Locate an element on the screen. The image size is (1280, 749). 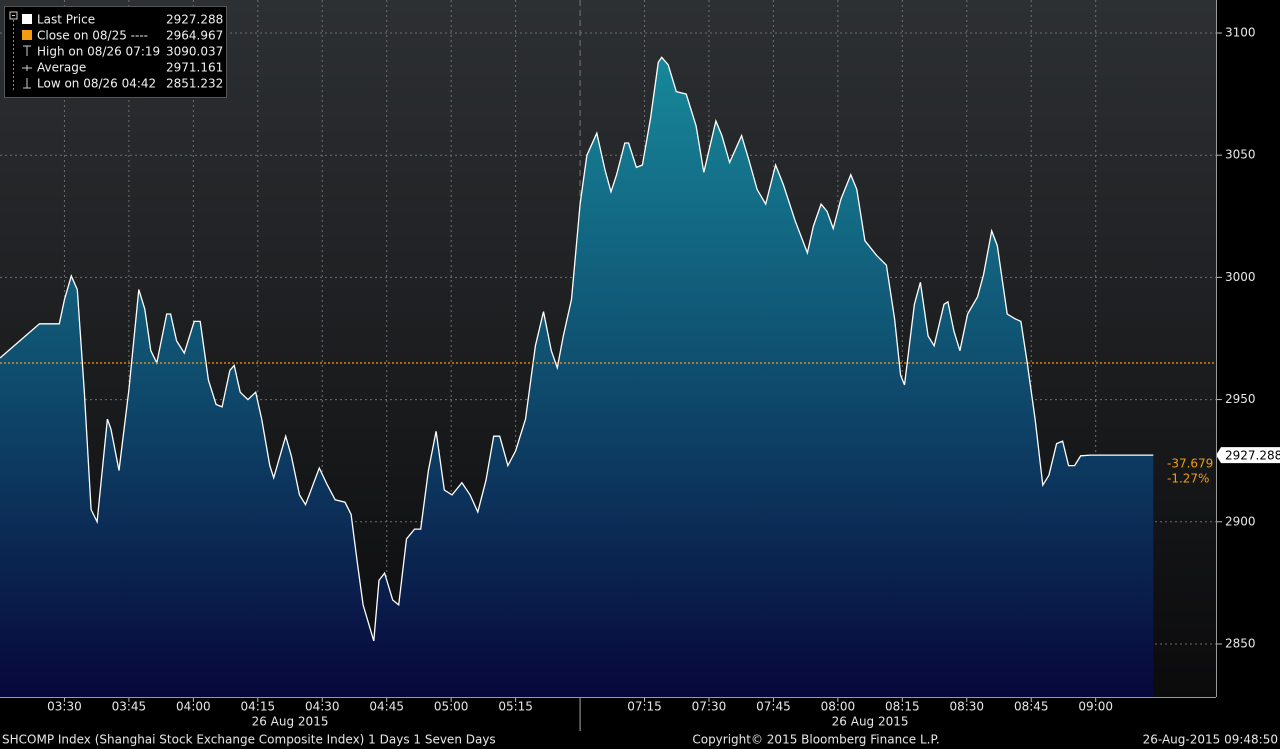
legend-label: Average is located at coordinates (61, 68).